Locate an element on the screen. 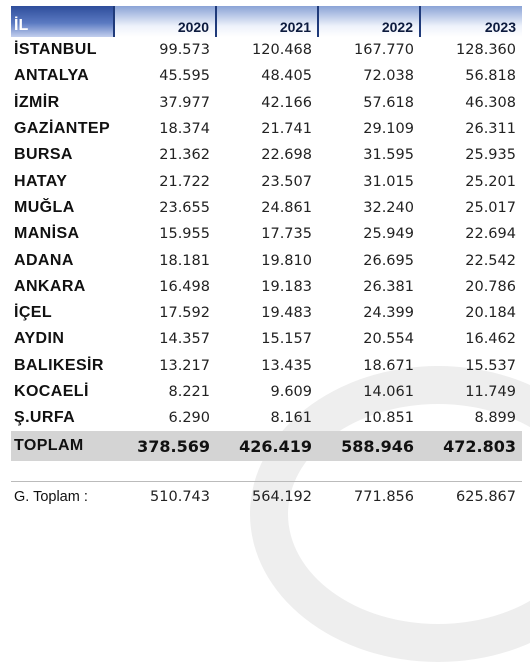 The image size is (530, 662). row-value: 37.977 is located at coordinates (184, 102).